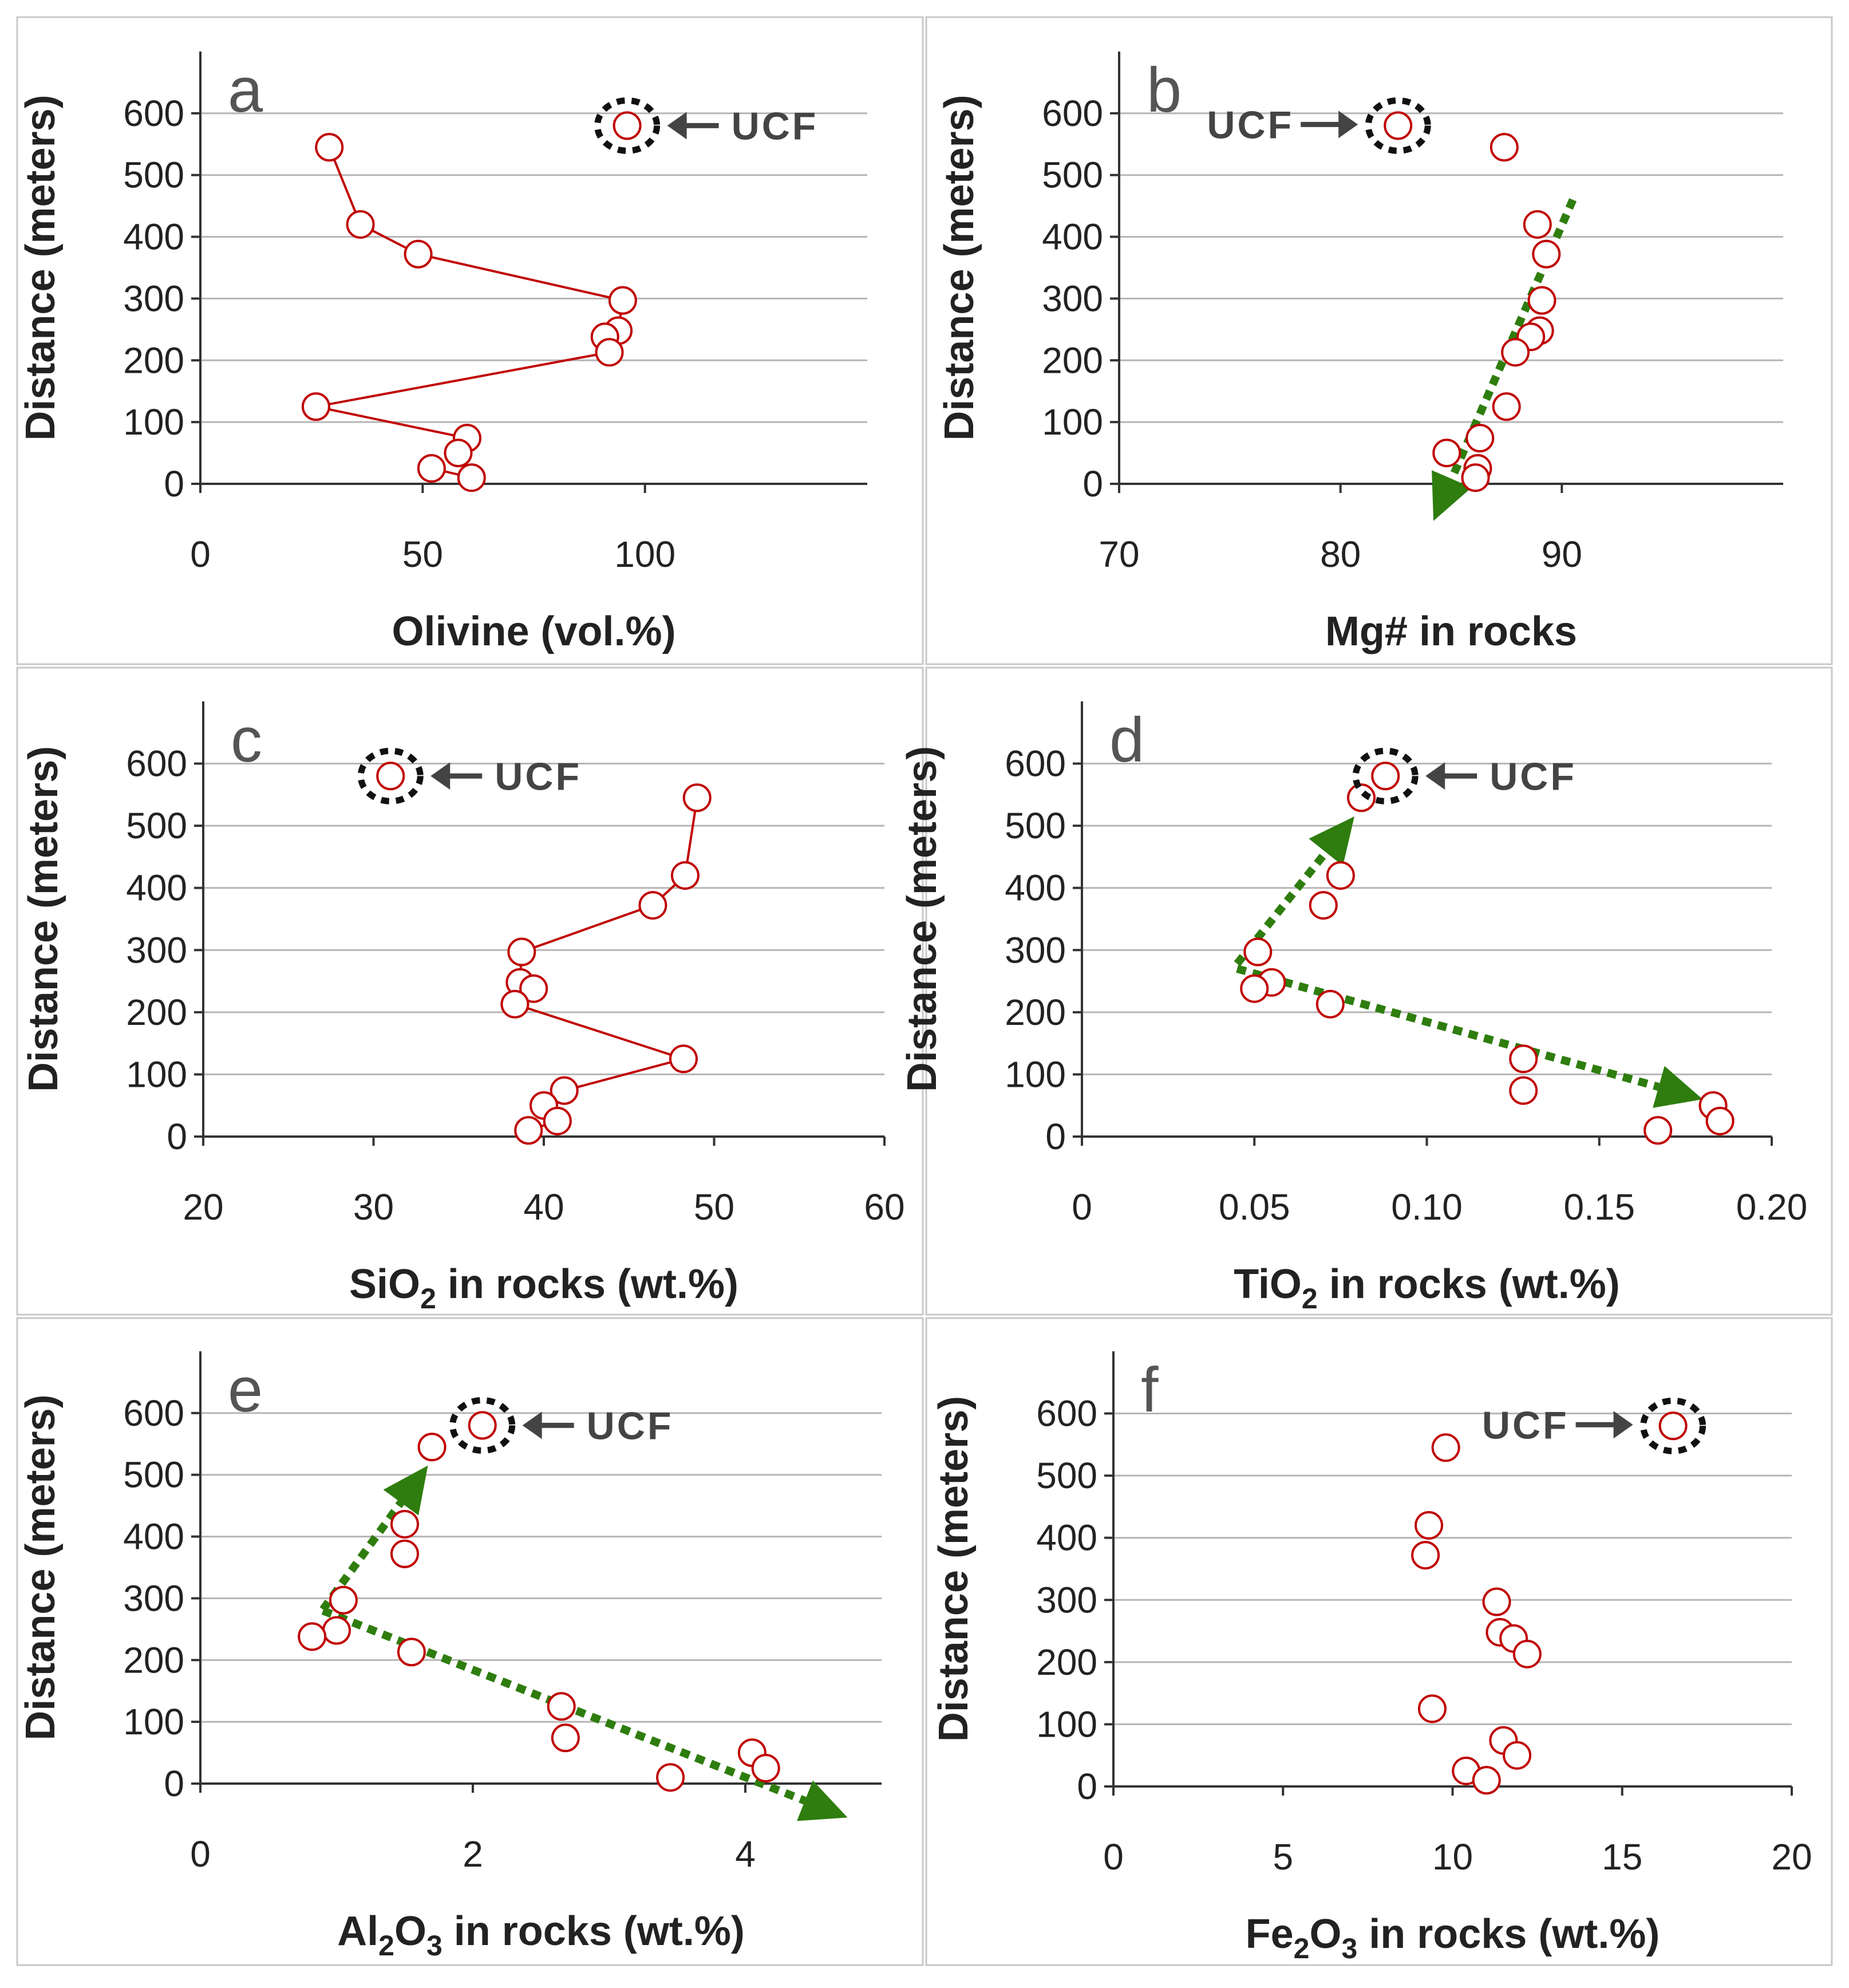  What do you see at coordinates (1283, 1856) in the screenshot?
I see `x-tick-label: 5` at bounding box center [1283, 1856].